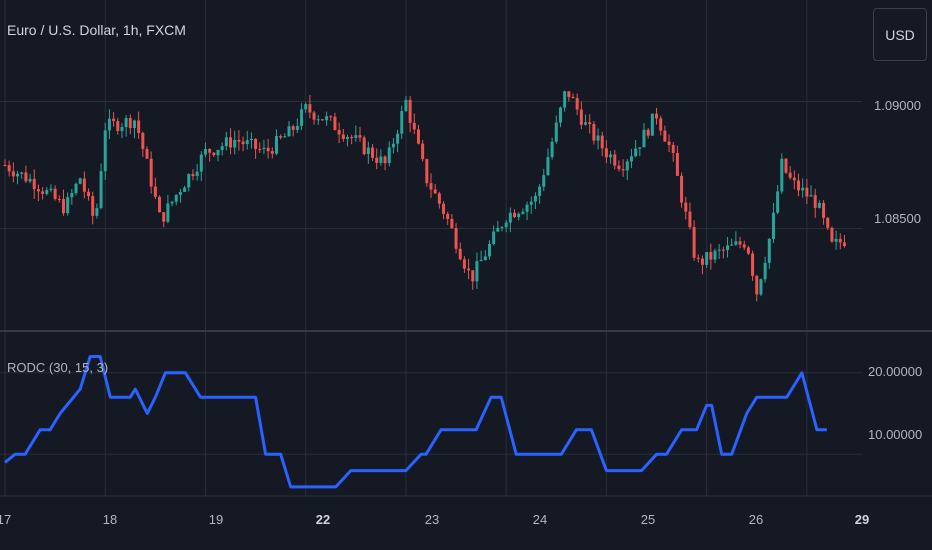 This screenshot has width=932, height=550. Describe the element at coordinates (6, 519) in the screenshot. I see `time-tick: 17` at that location.